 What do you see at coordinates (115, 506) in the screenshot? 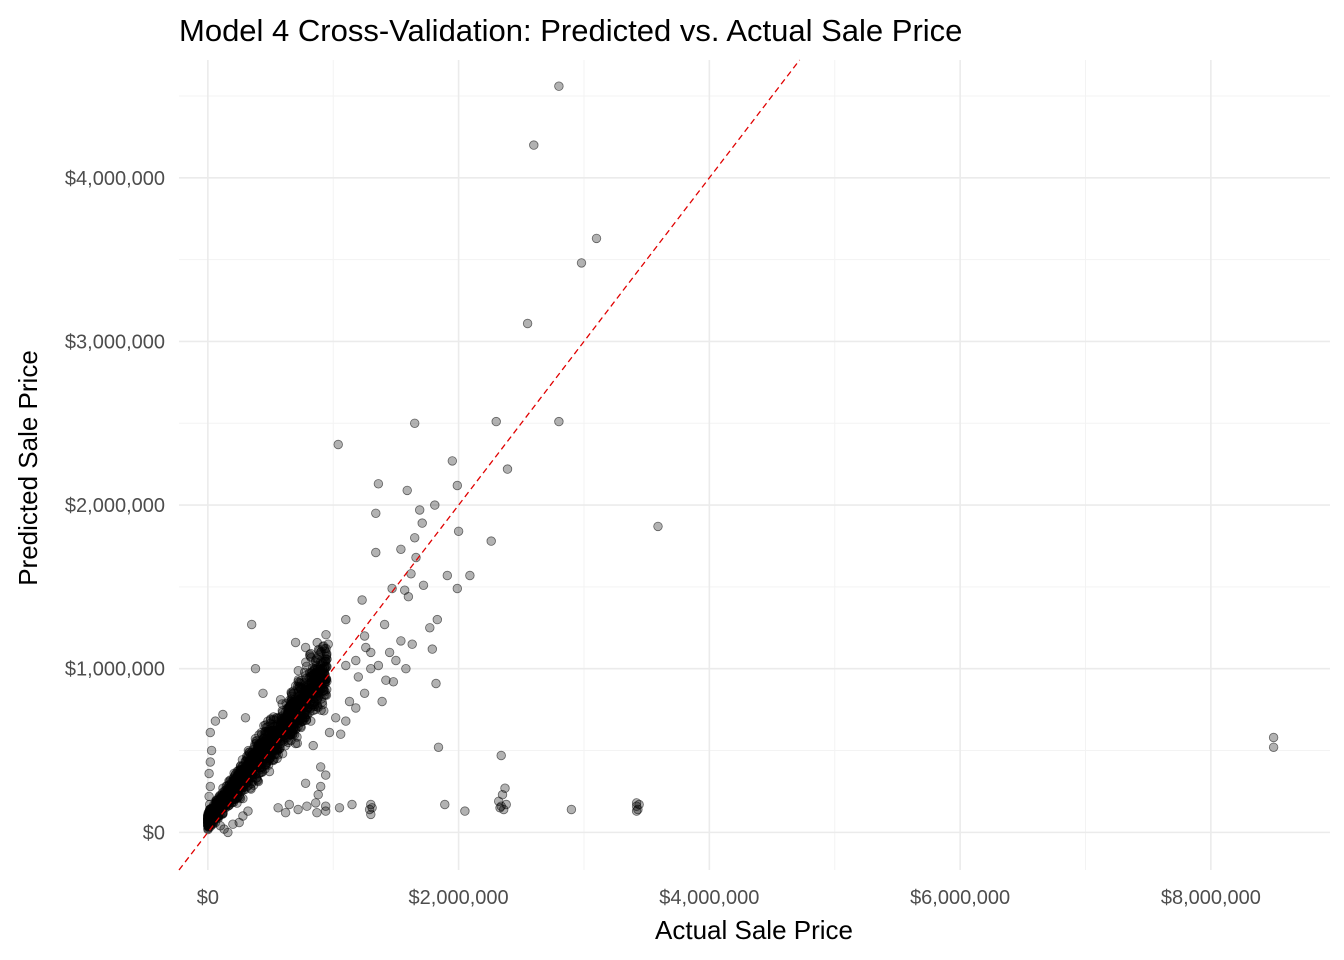
I see `y-tick-label: $2,000,000` at bounding box center [115, 506].